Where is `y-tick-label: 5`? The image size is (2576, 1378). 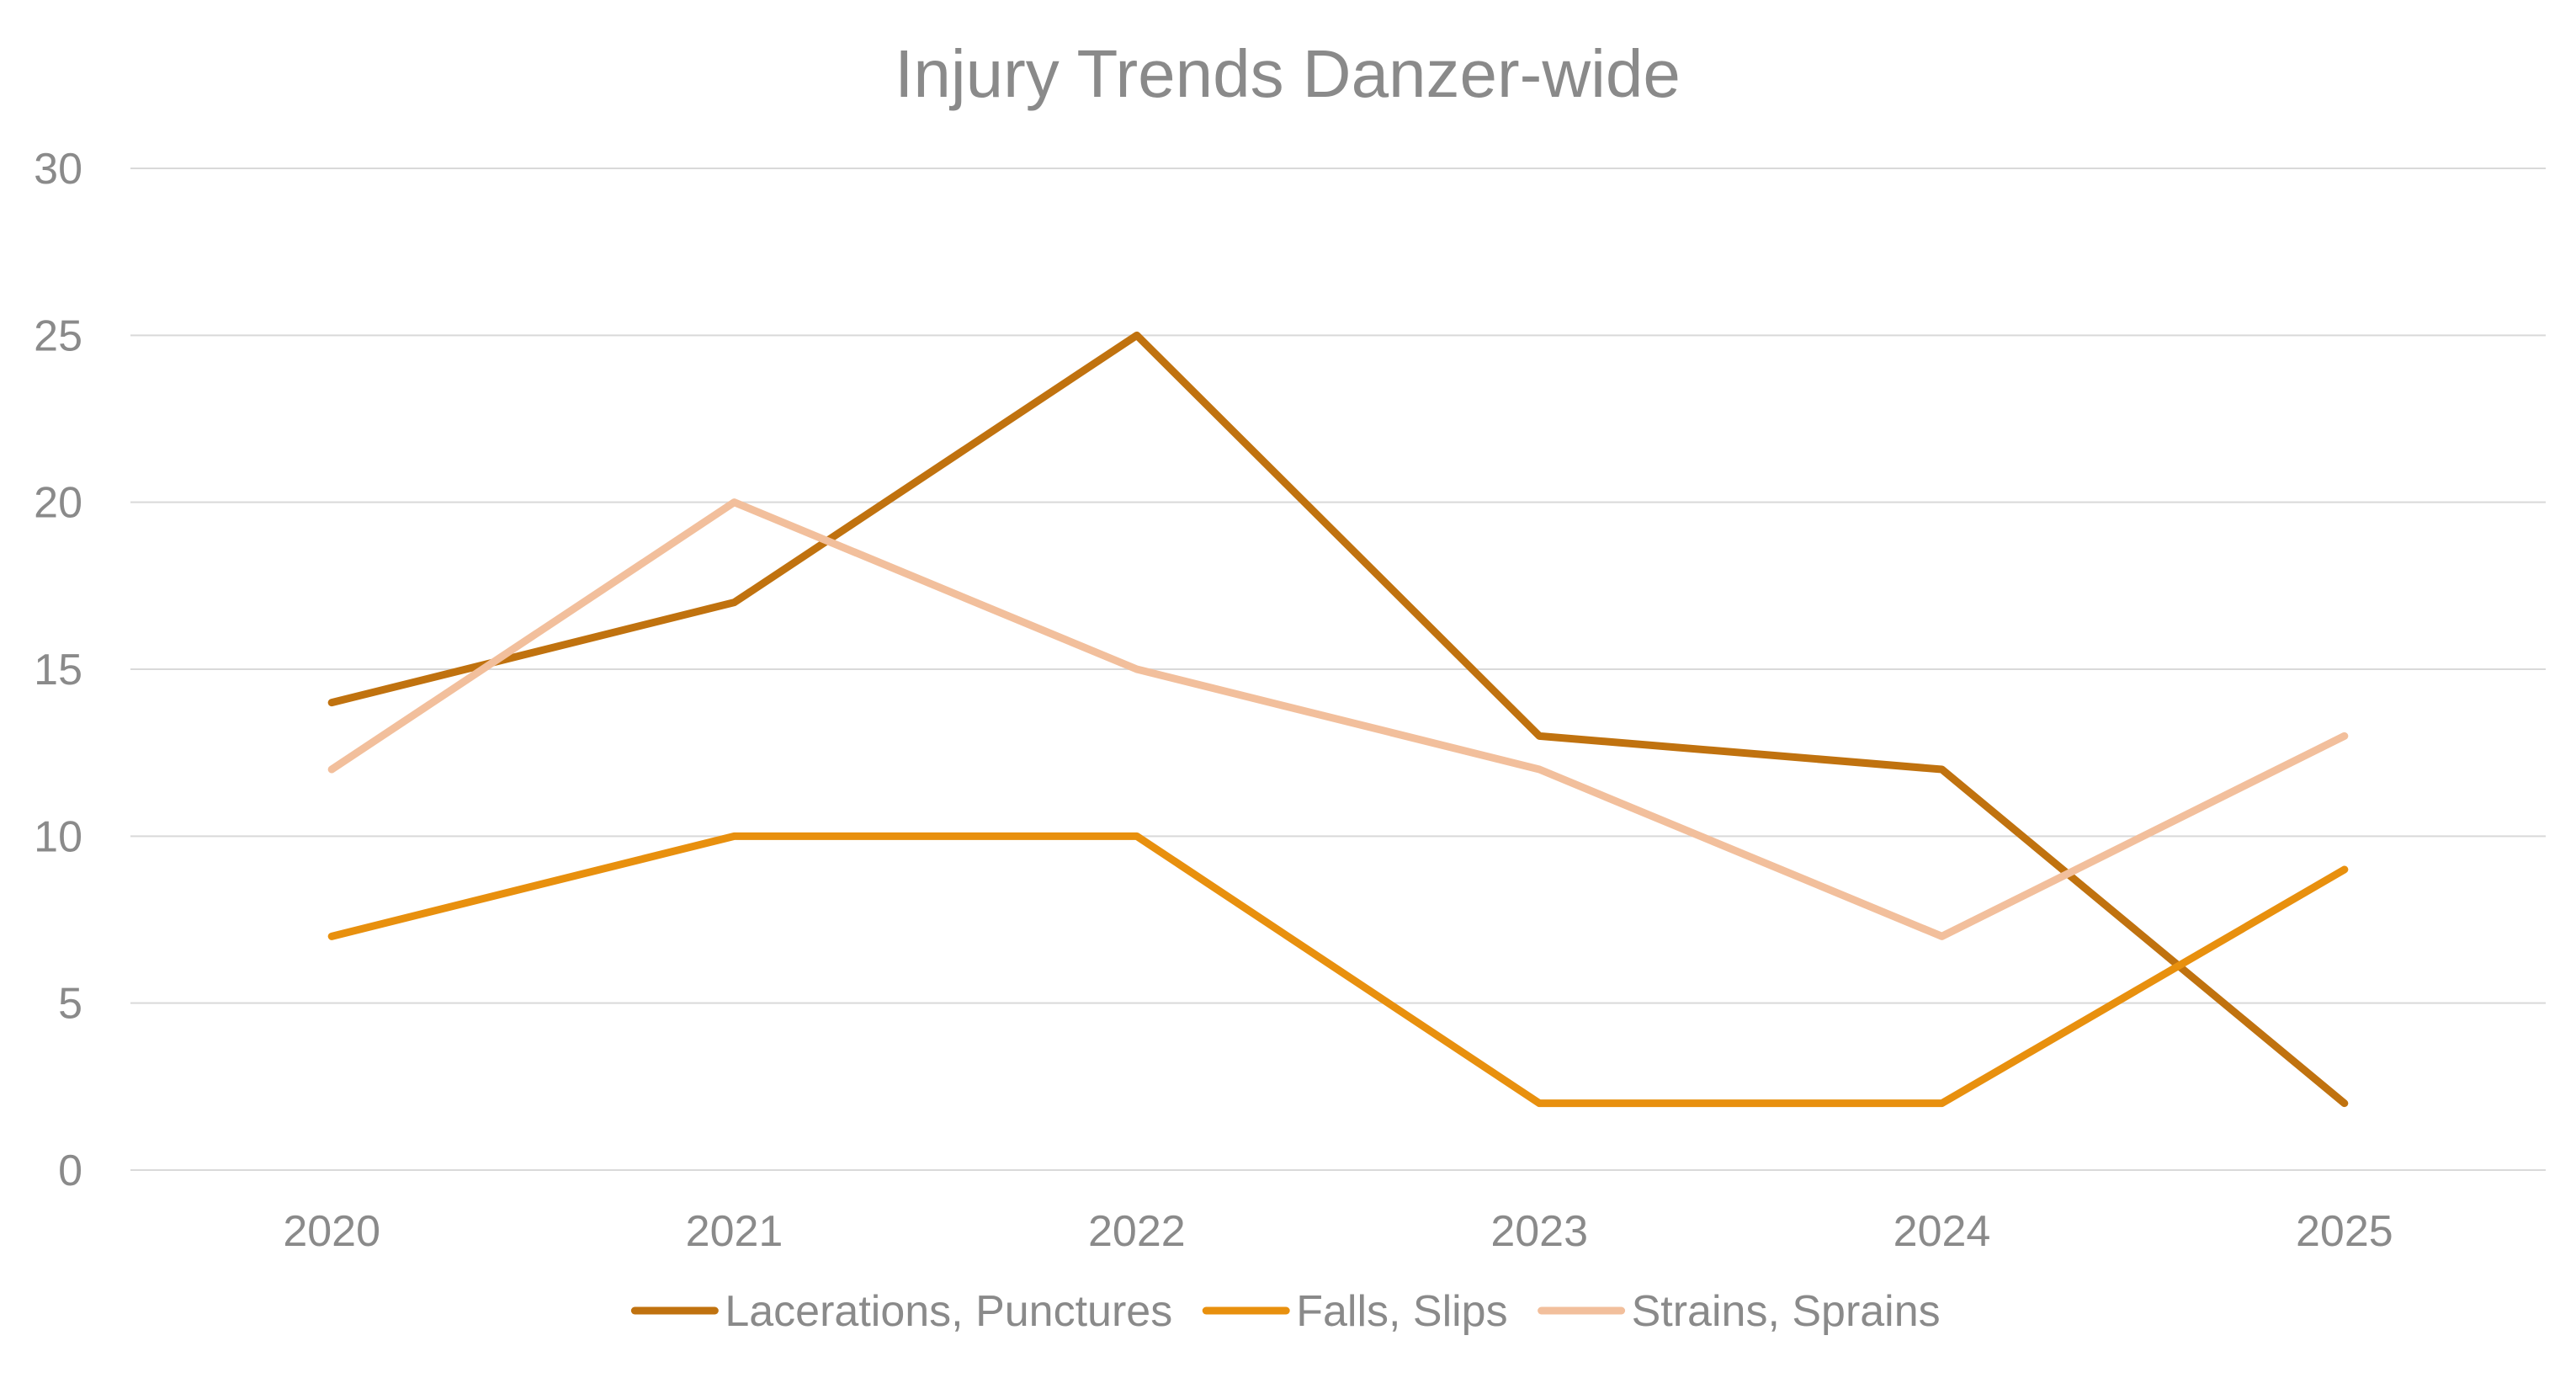 y-tick-label: 5 is located at coordinates (70, 1005).